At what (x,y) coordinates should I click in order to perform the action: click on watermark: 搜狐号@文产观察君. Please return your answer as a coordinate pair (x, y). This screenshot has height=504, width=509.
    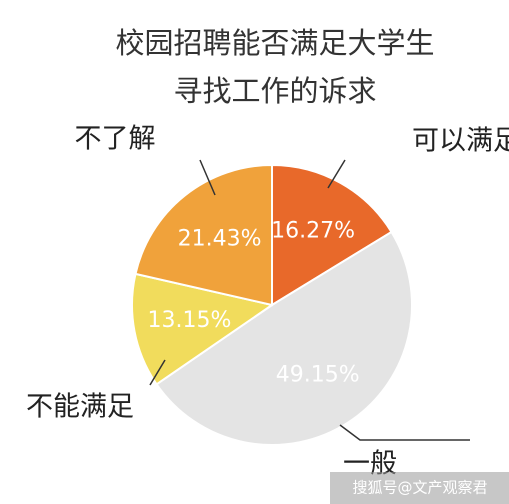
    Looking at the image, I should click on (419, 488).